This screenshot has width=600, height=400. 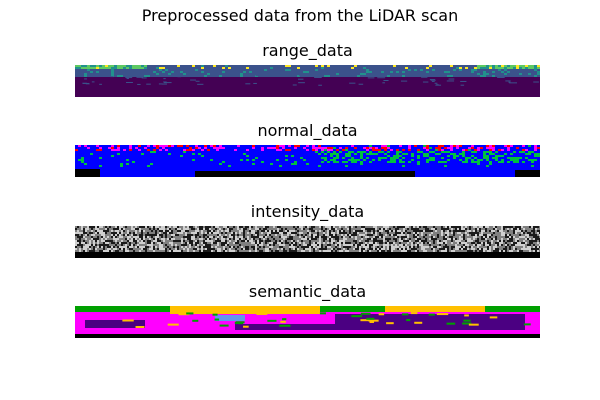 I want to click on intensity-image, so click(x=307, y=242).